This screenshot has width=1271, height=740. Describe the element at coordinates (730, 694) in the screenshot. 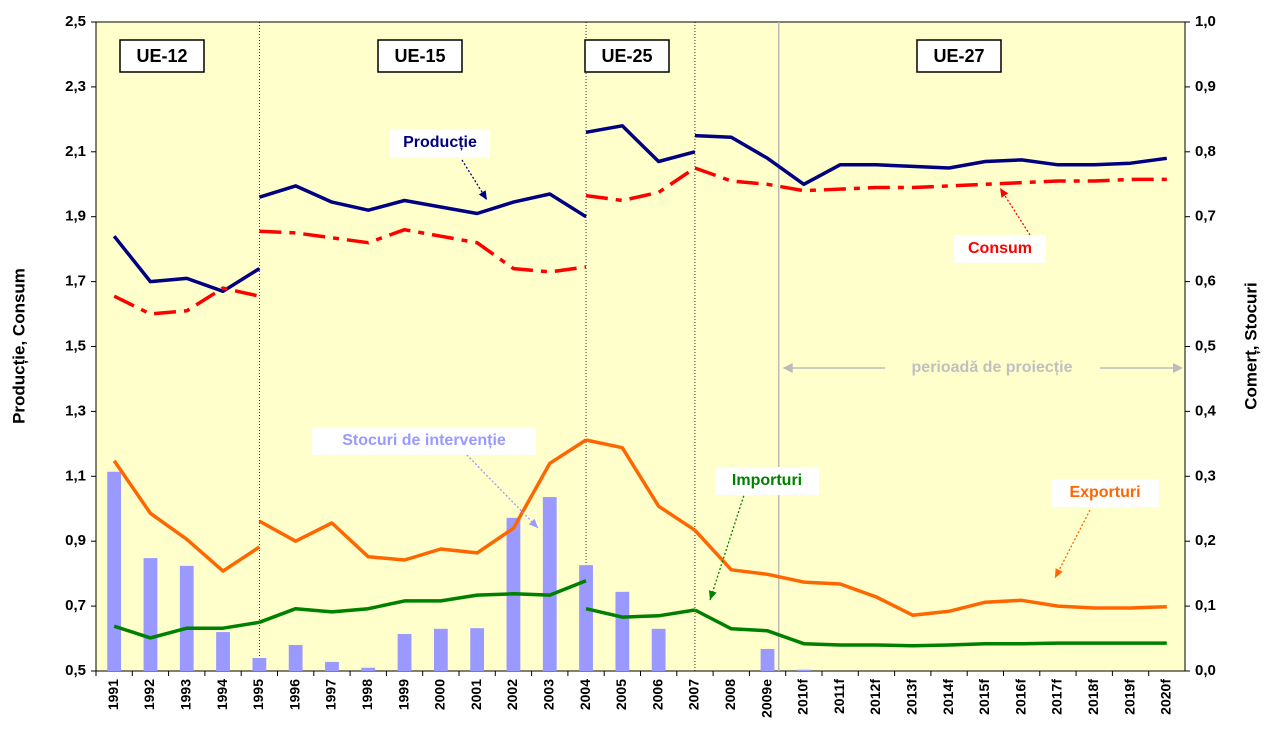

I see `x-tick-label: 2008` at that location.